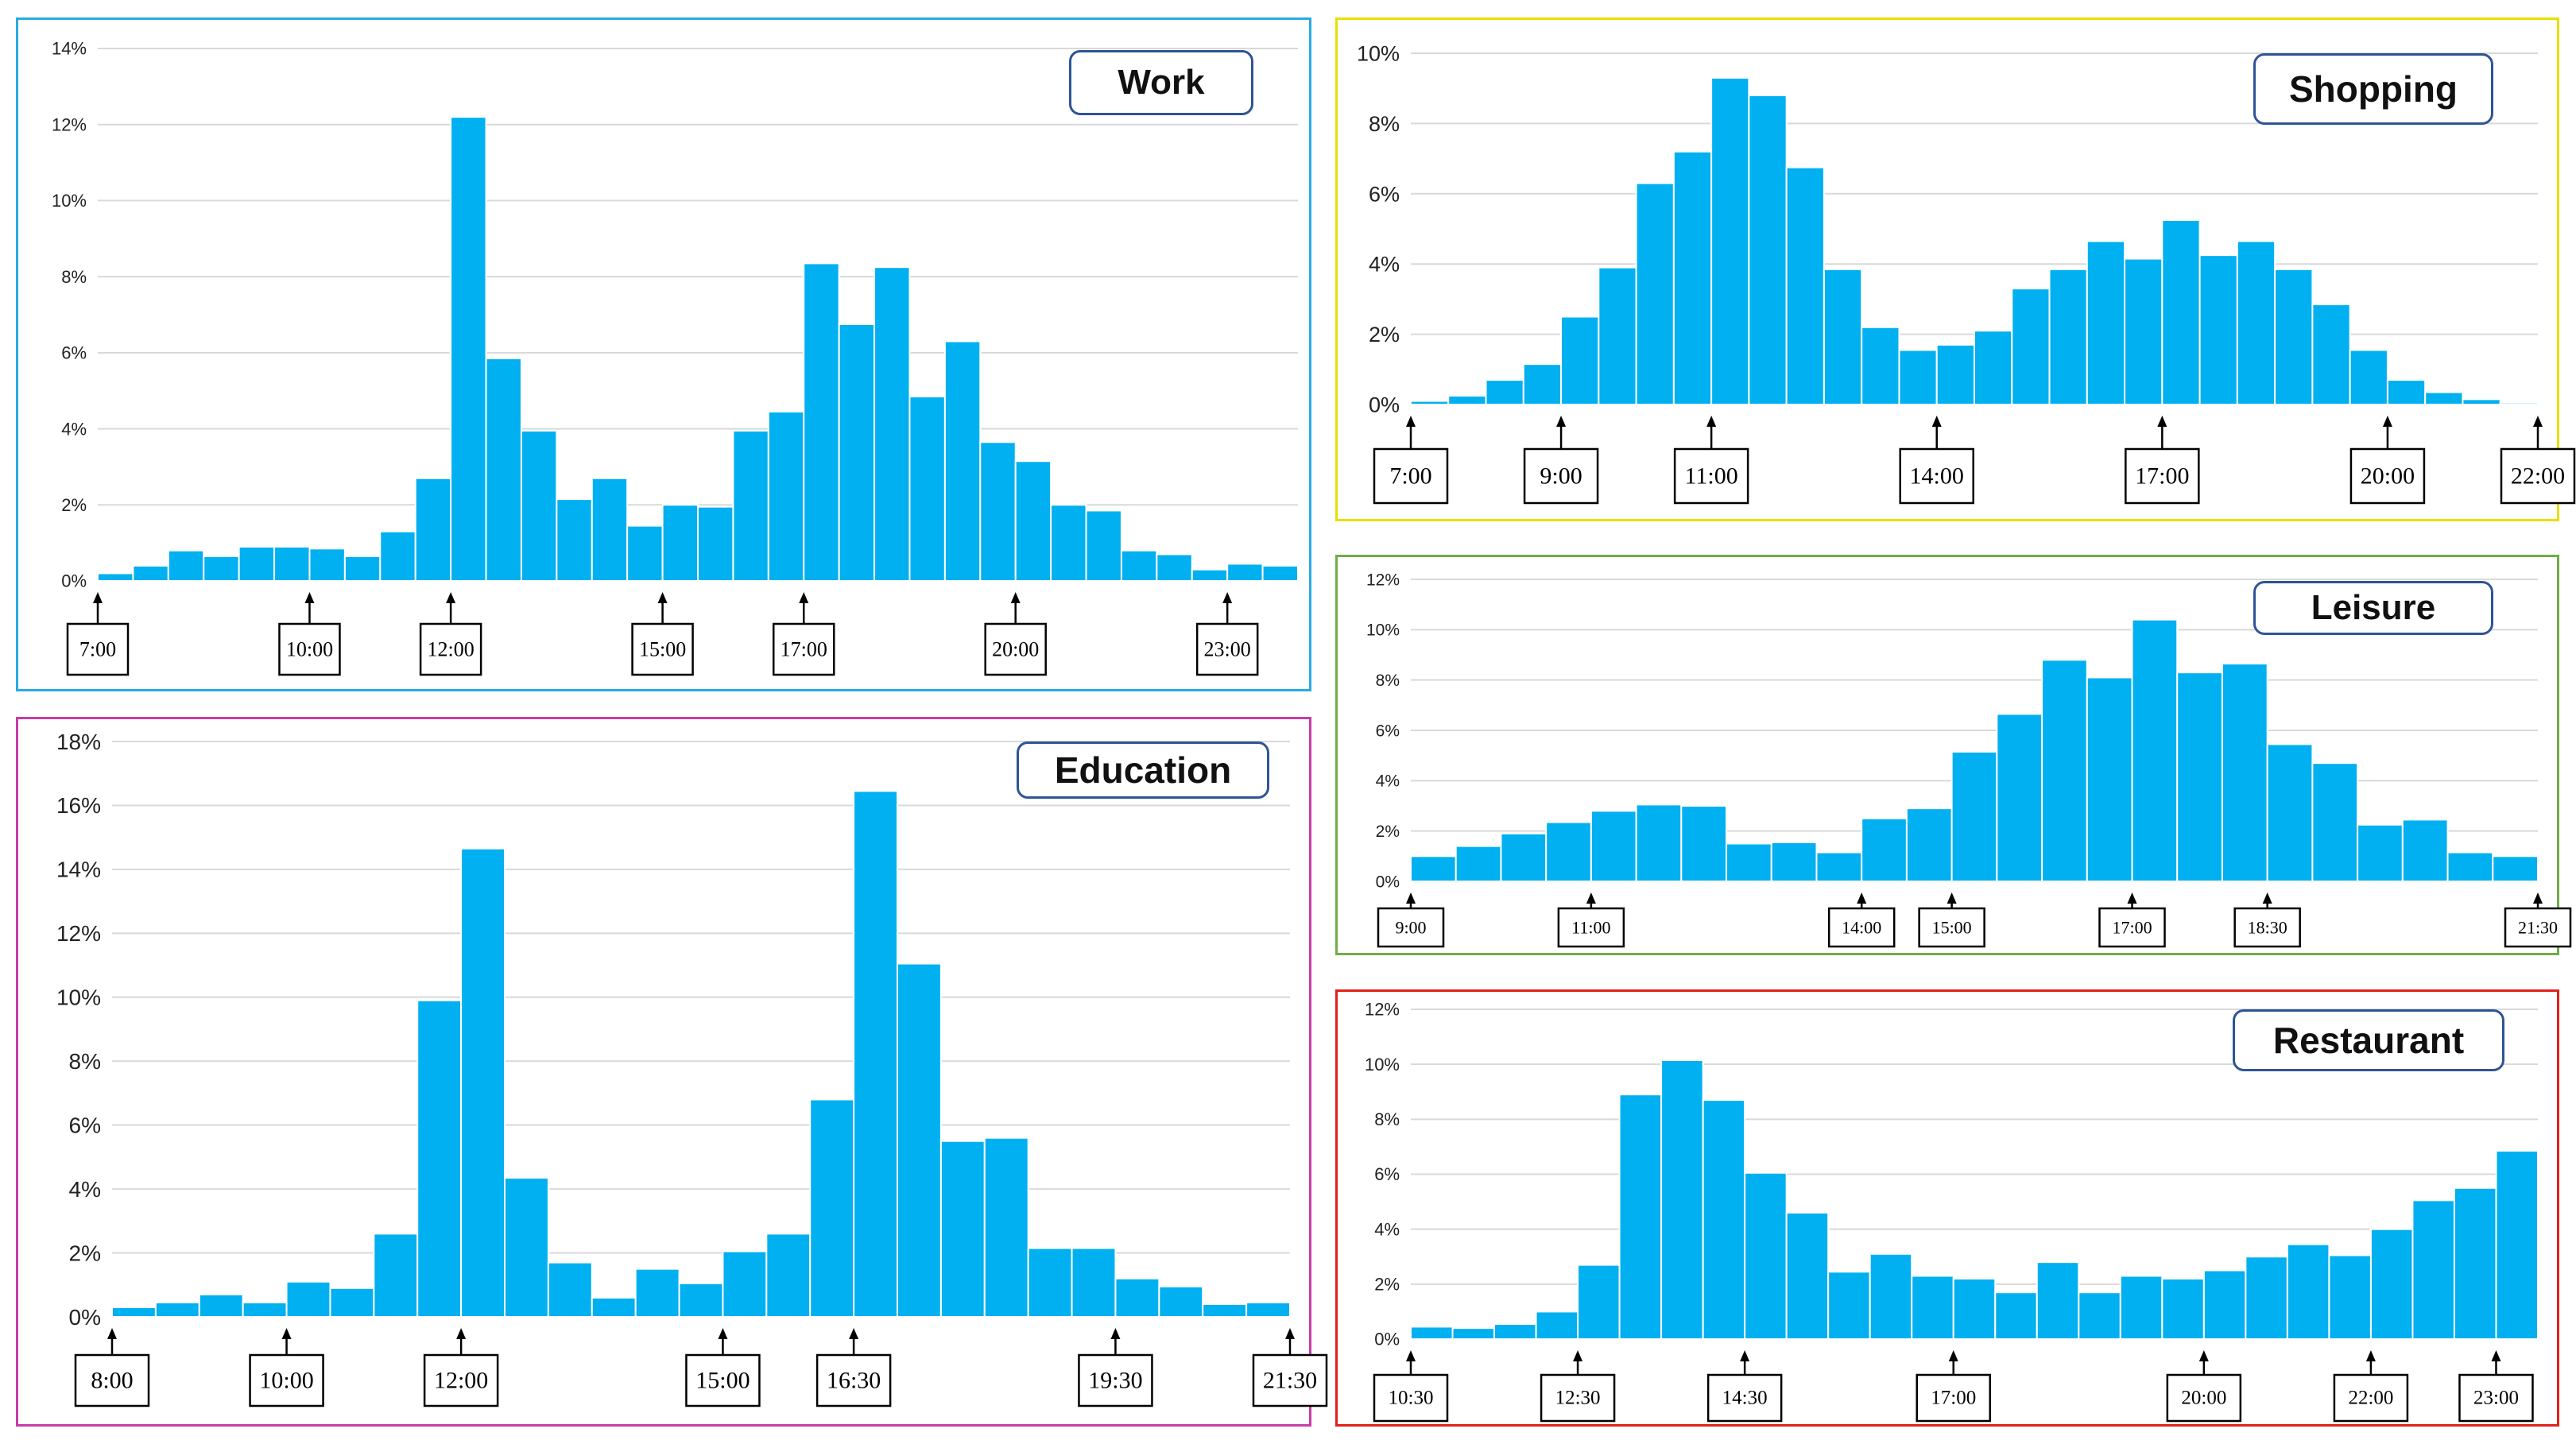 This screenshot has height=1448, width=2576. I want to click on education-marker-label: 12:00, so click(461, 1381).